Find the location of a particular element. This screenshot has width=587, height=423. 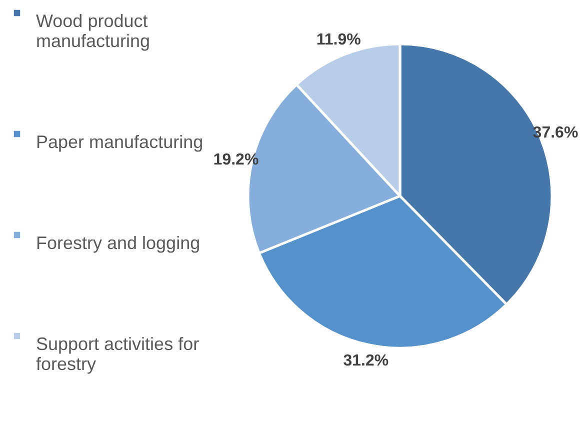

legend-label: Wood product manufacturing is located at coordinates (93, 31).